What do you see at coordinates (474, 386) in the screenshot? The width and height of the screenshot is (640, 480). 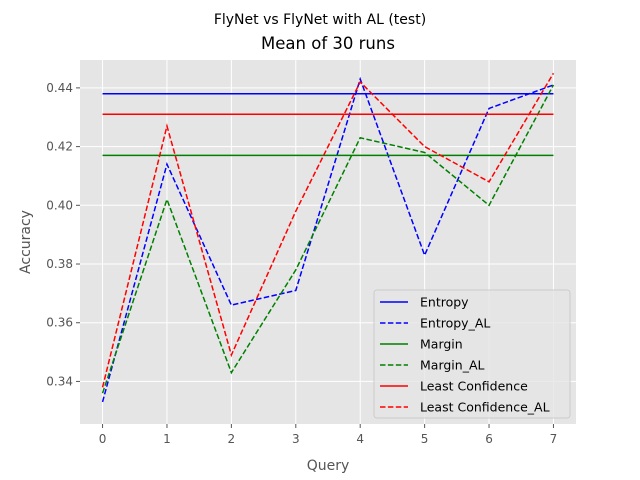 I see `legend-label: Least Confidence` at bounding box center [474, 386].